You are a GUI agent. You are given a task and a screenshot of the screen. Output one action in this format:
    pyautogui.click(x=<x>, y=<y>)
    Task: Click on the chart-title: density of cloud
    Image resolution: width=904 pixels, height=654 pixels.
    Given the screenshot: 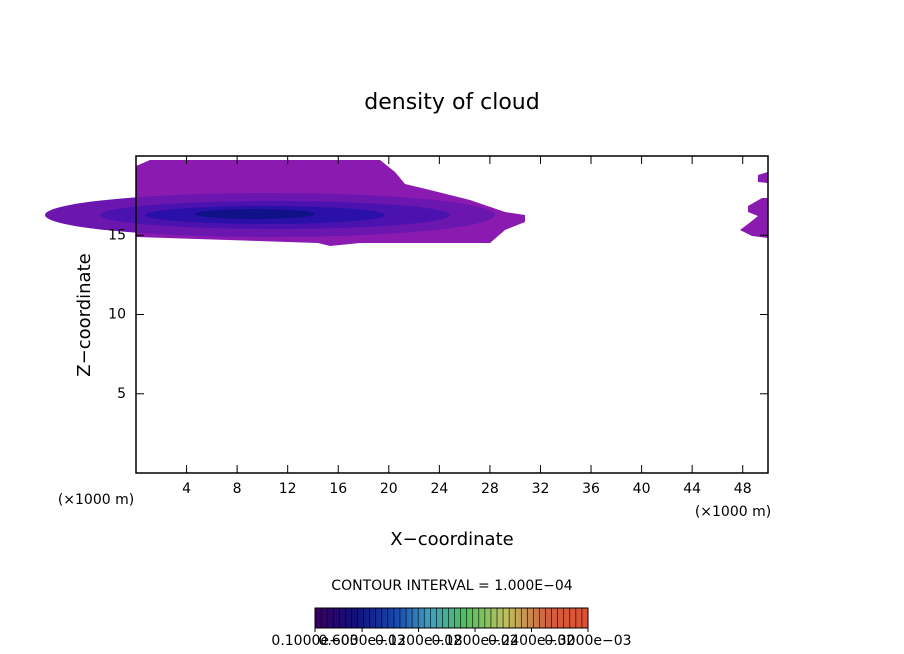 What is the action you would take?
    pyautogui.click(x=451, y=102)
    